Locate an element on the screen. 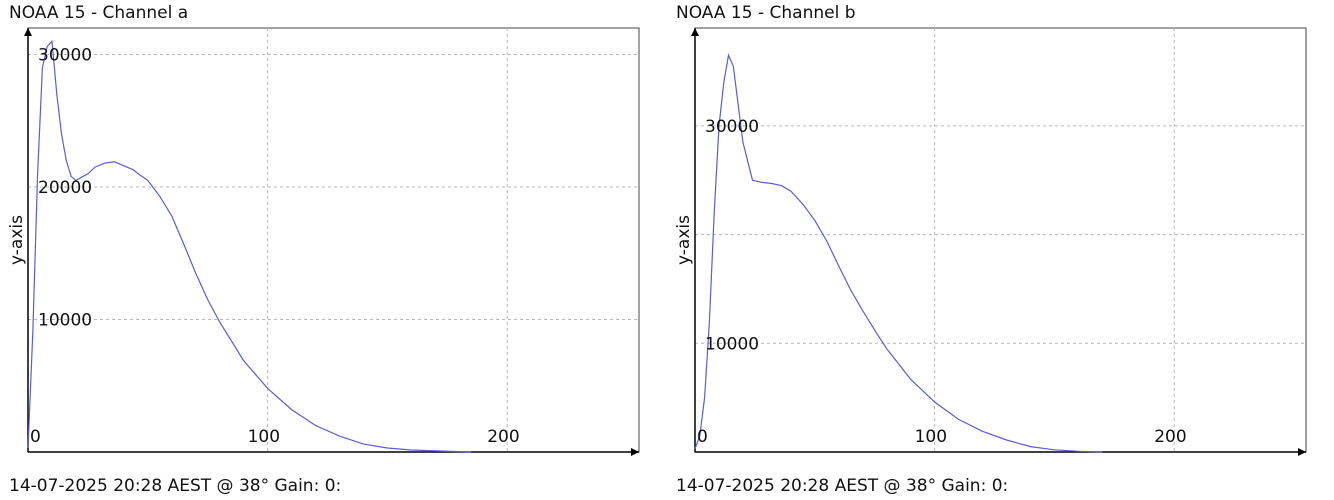  chart-title: NOAA 15 - Channel b is located at coordinates (766, 13).